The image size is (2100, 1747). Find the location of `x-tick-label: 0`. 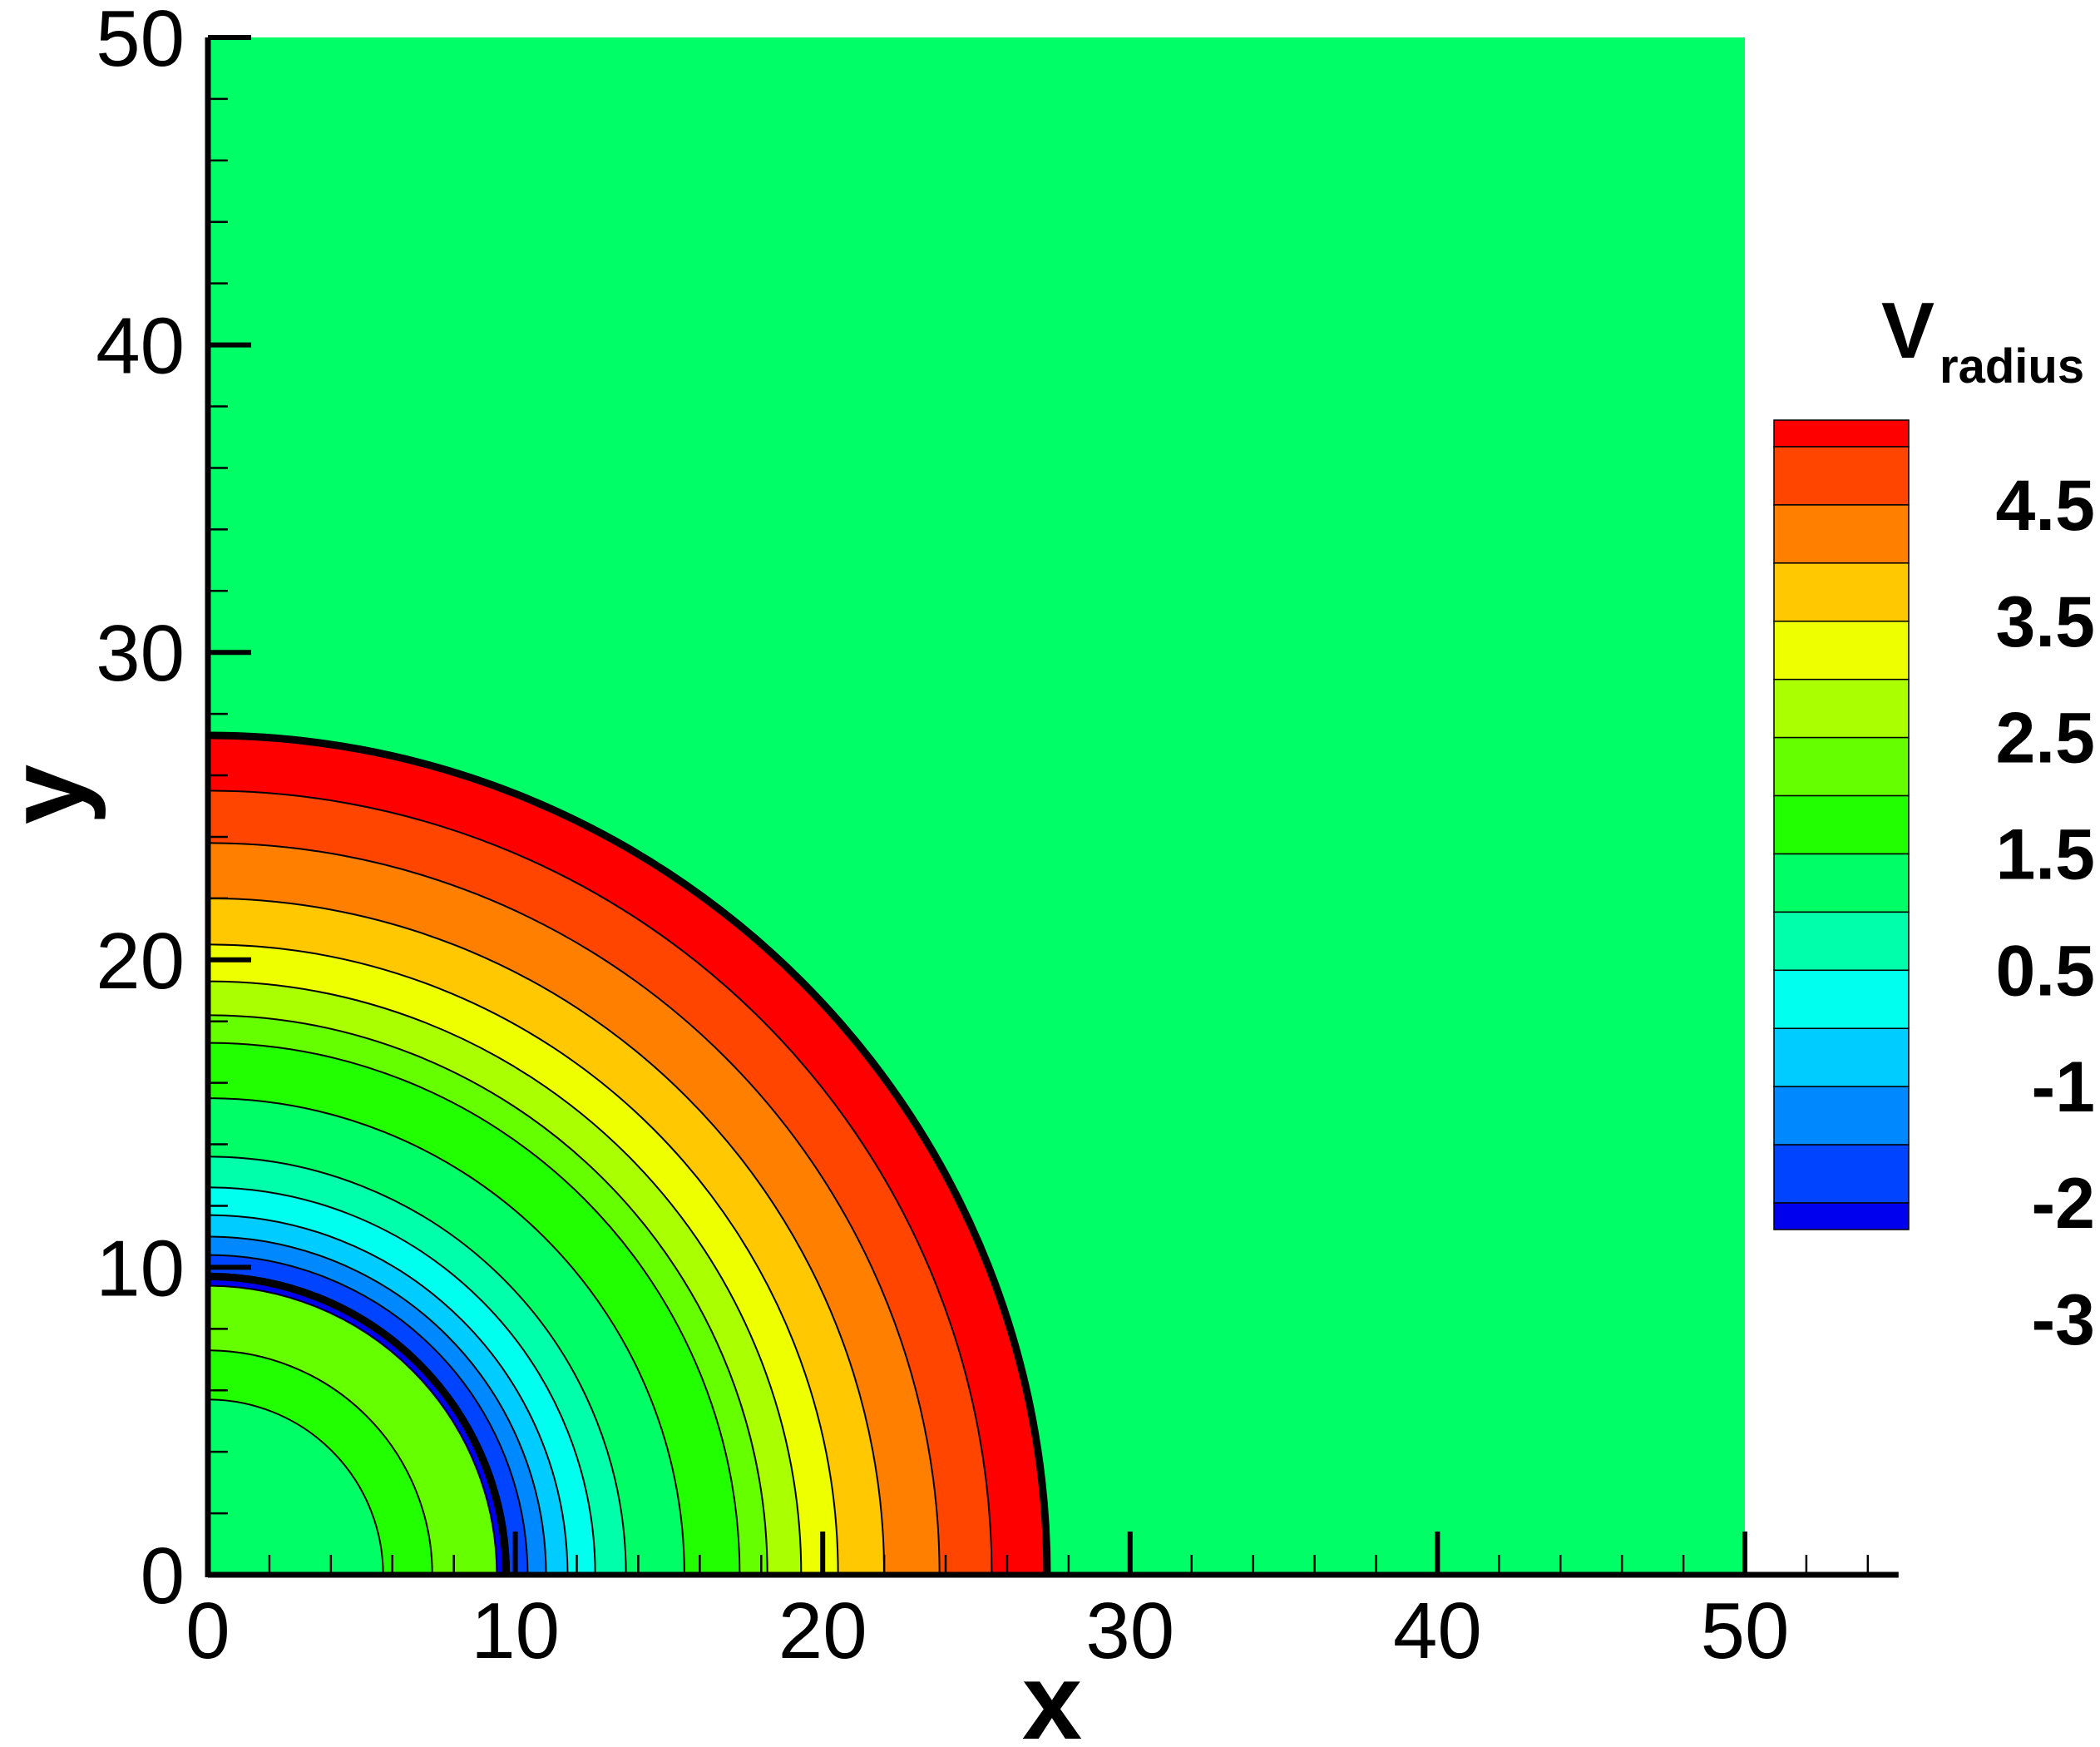

x-tick-label: 0 is located at coordinates (207, 1630).